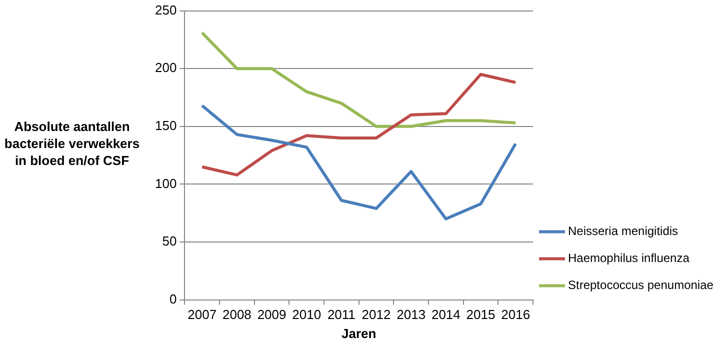 The image size is (723, 344). Describe the element at coordinates (307, 314) in the screenshot. I see `x-tick-label: 2010` at that location.